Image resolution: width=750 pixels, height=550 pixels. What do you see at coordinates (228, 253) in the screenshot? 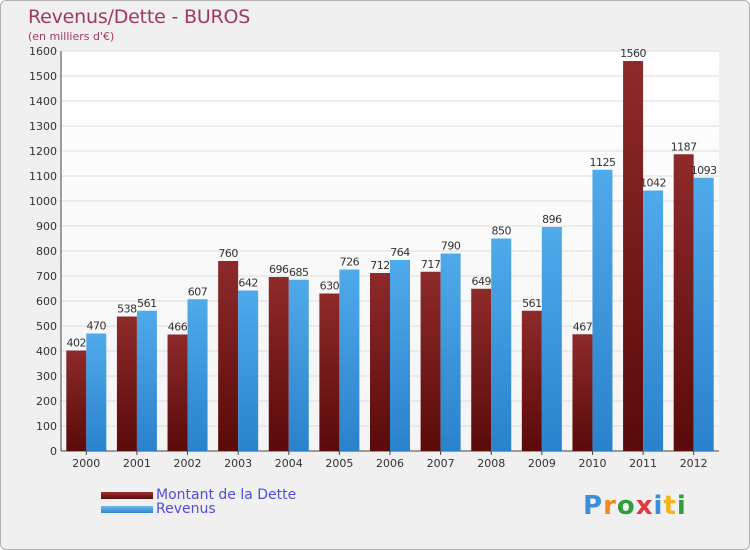
I see `data-label-debt: 760` at bounding box center [228, 253].